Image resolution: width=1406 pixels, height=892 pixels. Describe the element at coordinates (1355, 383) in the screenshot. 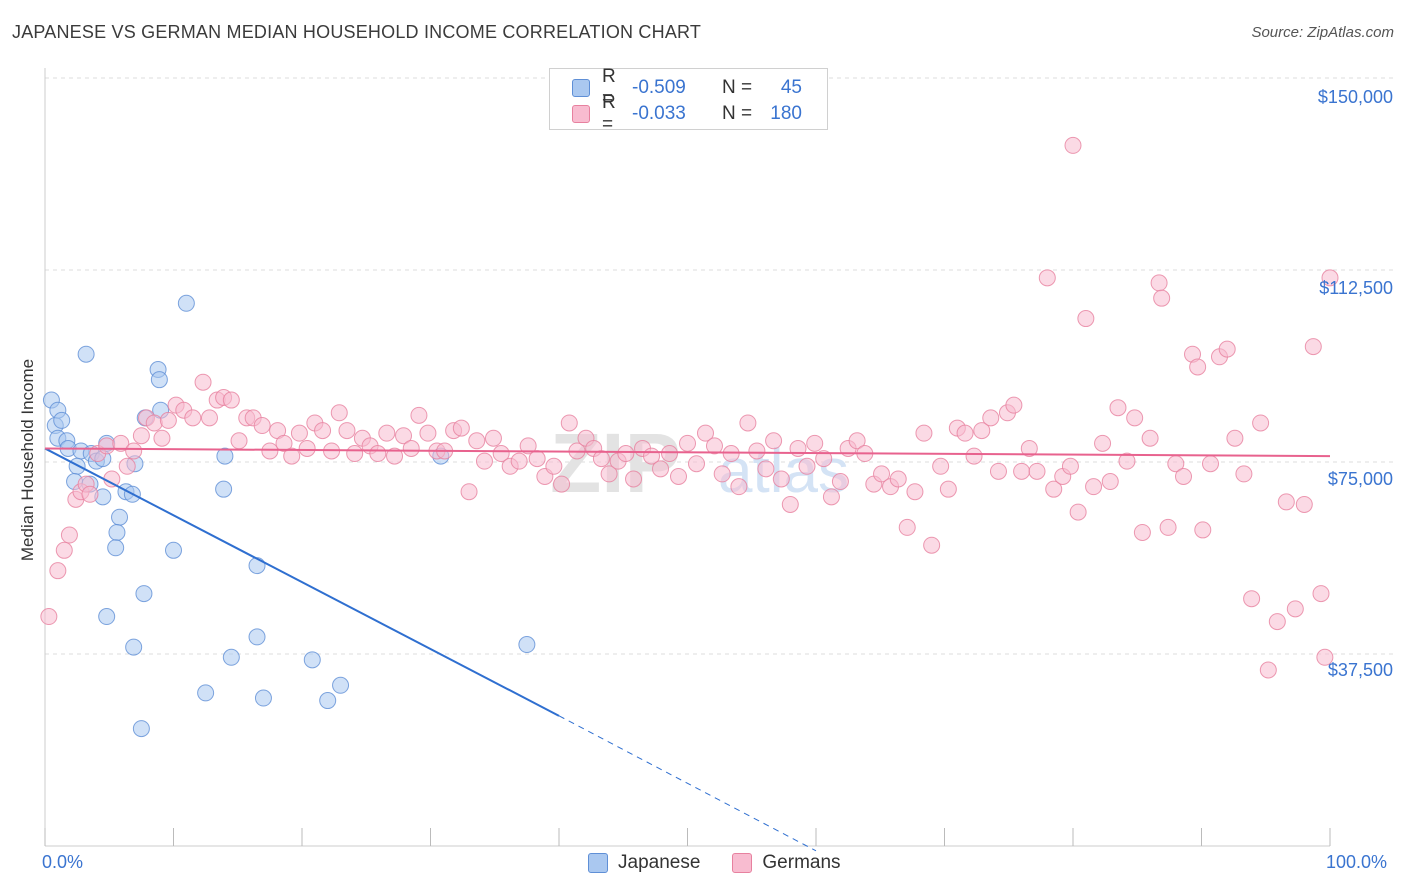

I see `y-tick-labels: $37,500 $75,000 $112,500 $150,000` at that location.